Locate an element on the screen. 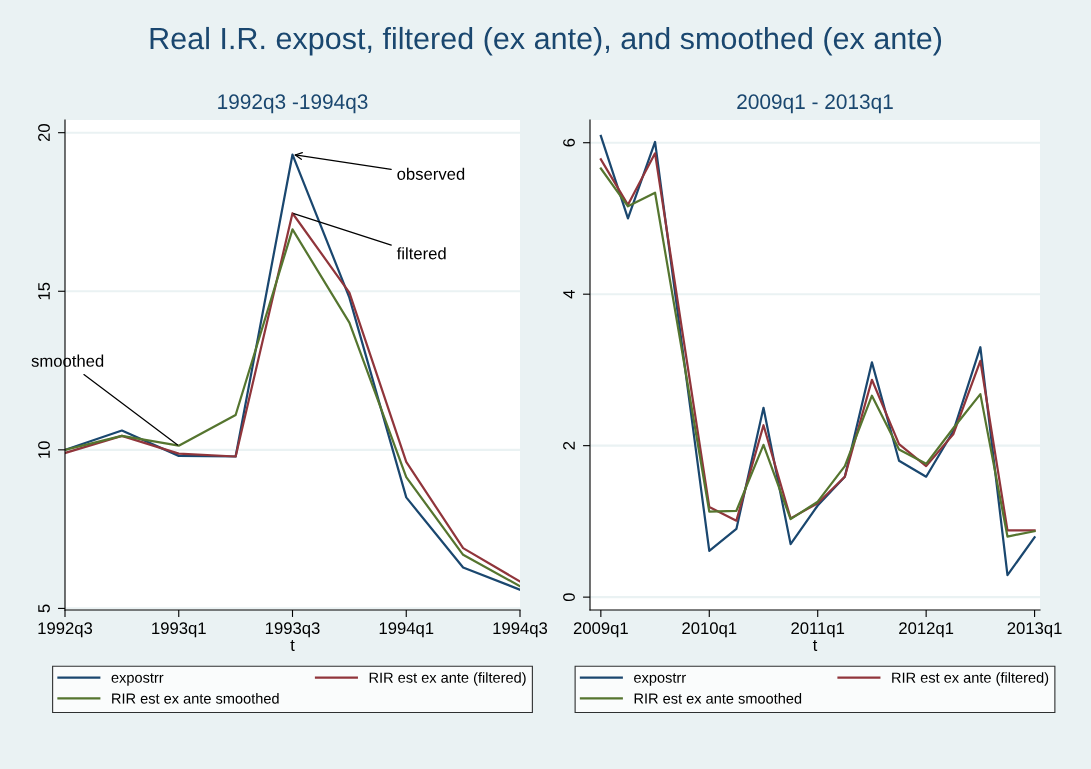 This screenshot has width=1091, height=769. chart-title: Real I.R. expost, filtered (ex ante), and smoothed (ex ante) is located at coordinates (546, 41).